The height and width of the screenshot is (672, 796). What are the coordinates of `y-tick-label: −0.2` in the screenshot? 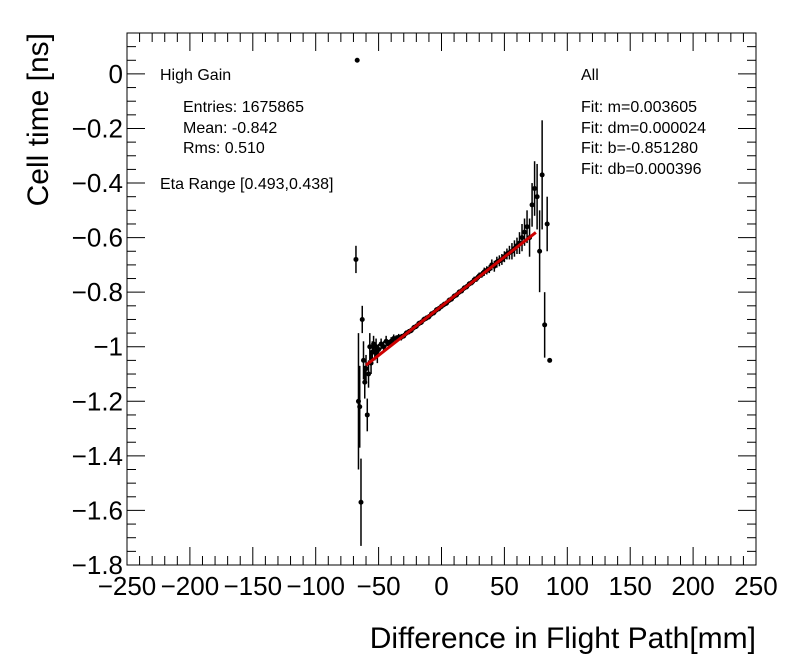 It's located at (97, 128).